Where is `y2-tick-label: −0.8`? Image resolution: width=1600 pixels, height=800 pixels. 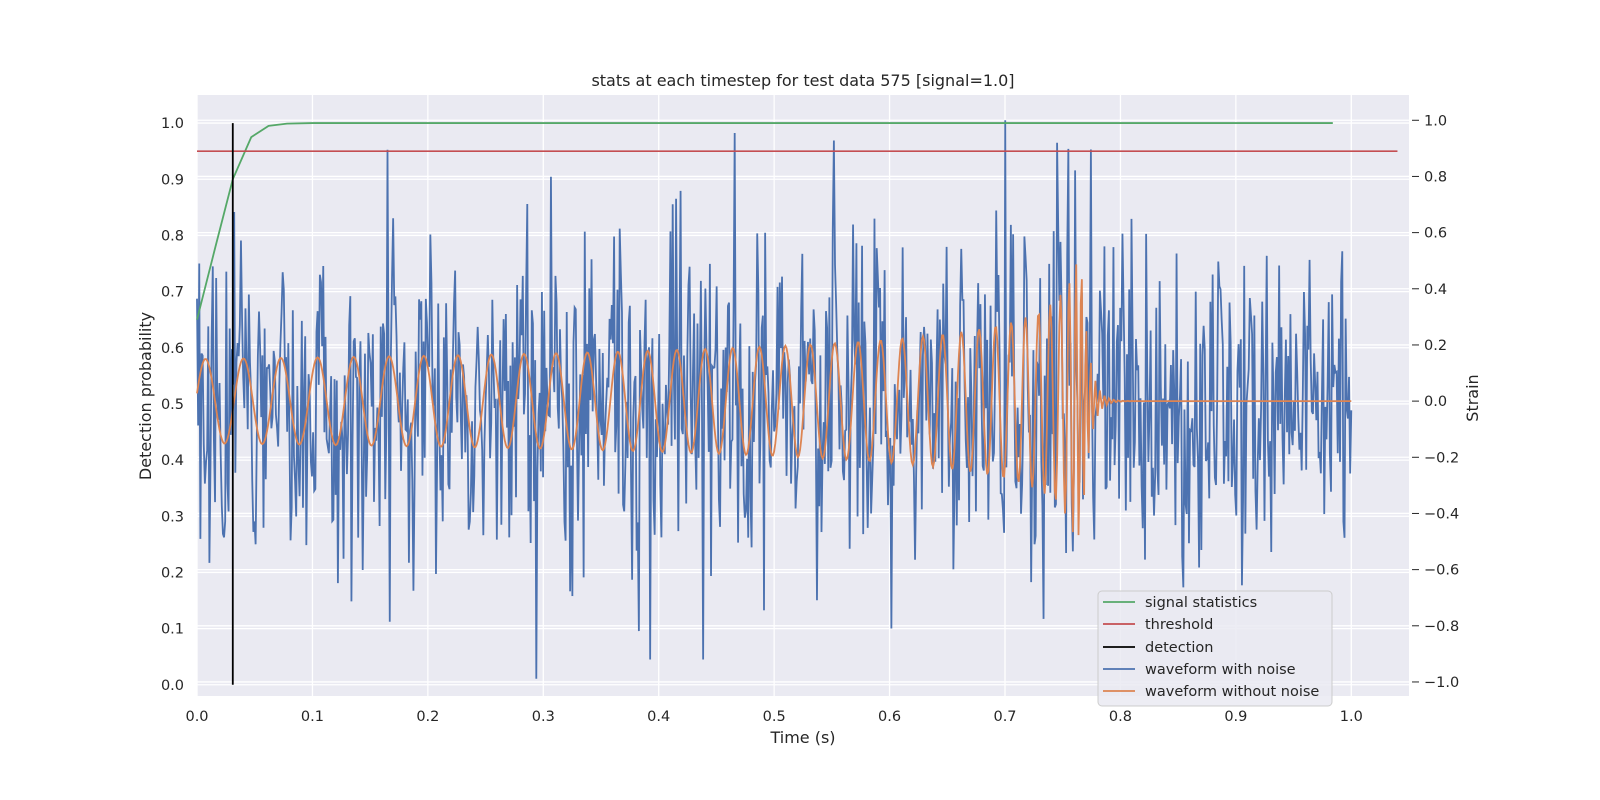 y2-tick-label: −0.8 is located at coordinates (1441, 627).